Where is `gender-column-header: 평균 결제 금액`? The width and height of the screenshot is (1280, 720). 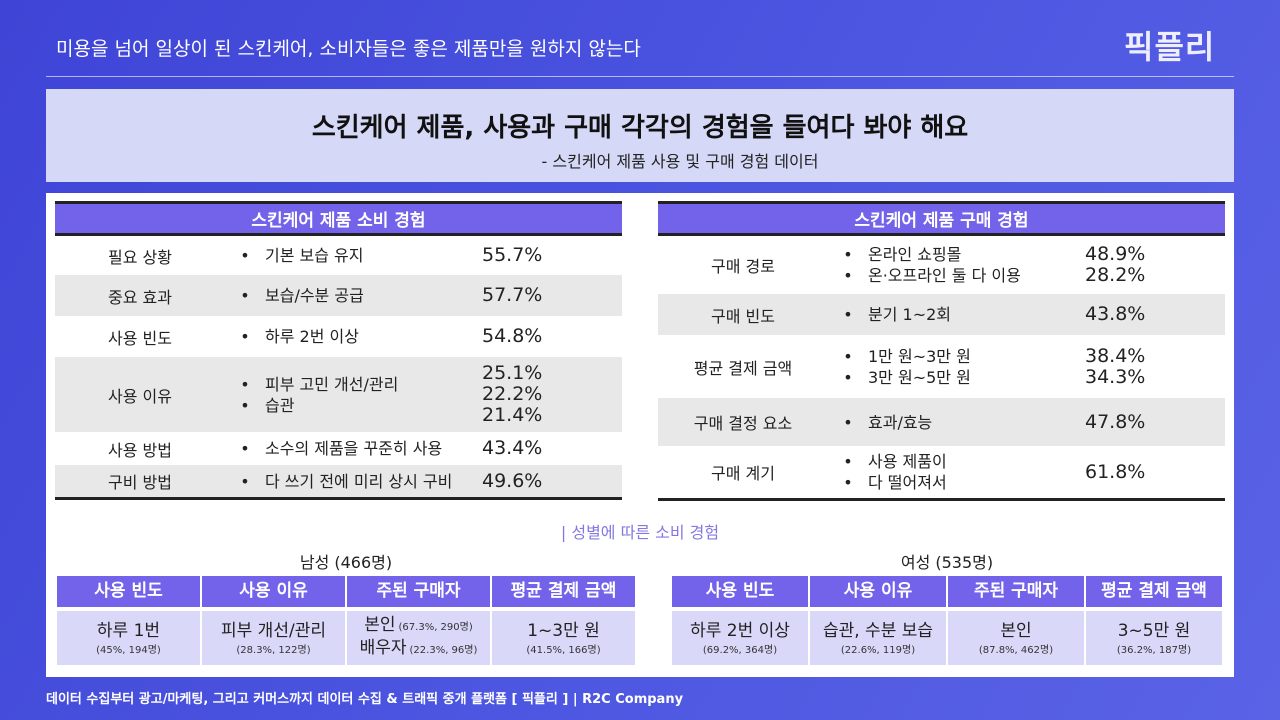 gender-column-header: 평균 결제 금액 is located at coordinates (563, 591).